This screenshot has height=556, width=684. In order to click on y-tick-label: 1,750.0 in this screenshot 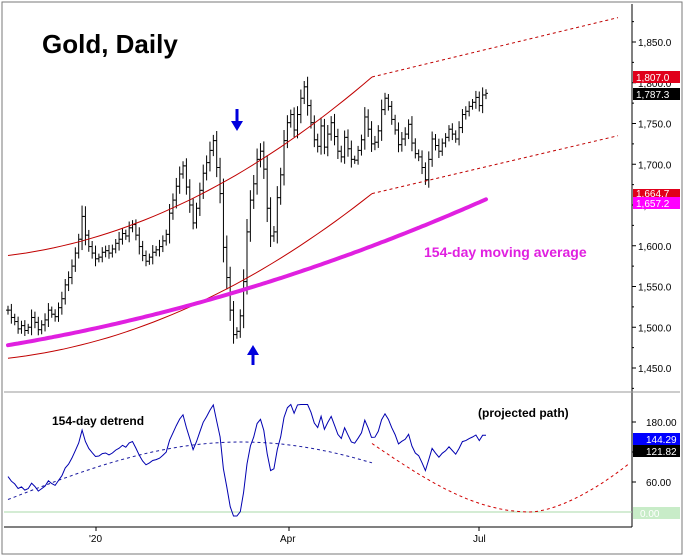, I will do `click(655, 125)`.